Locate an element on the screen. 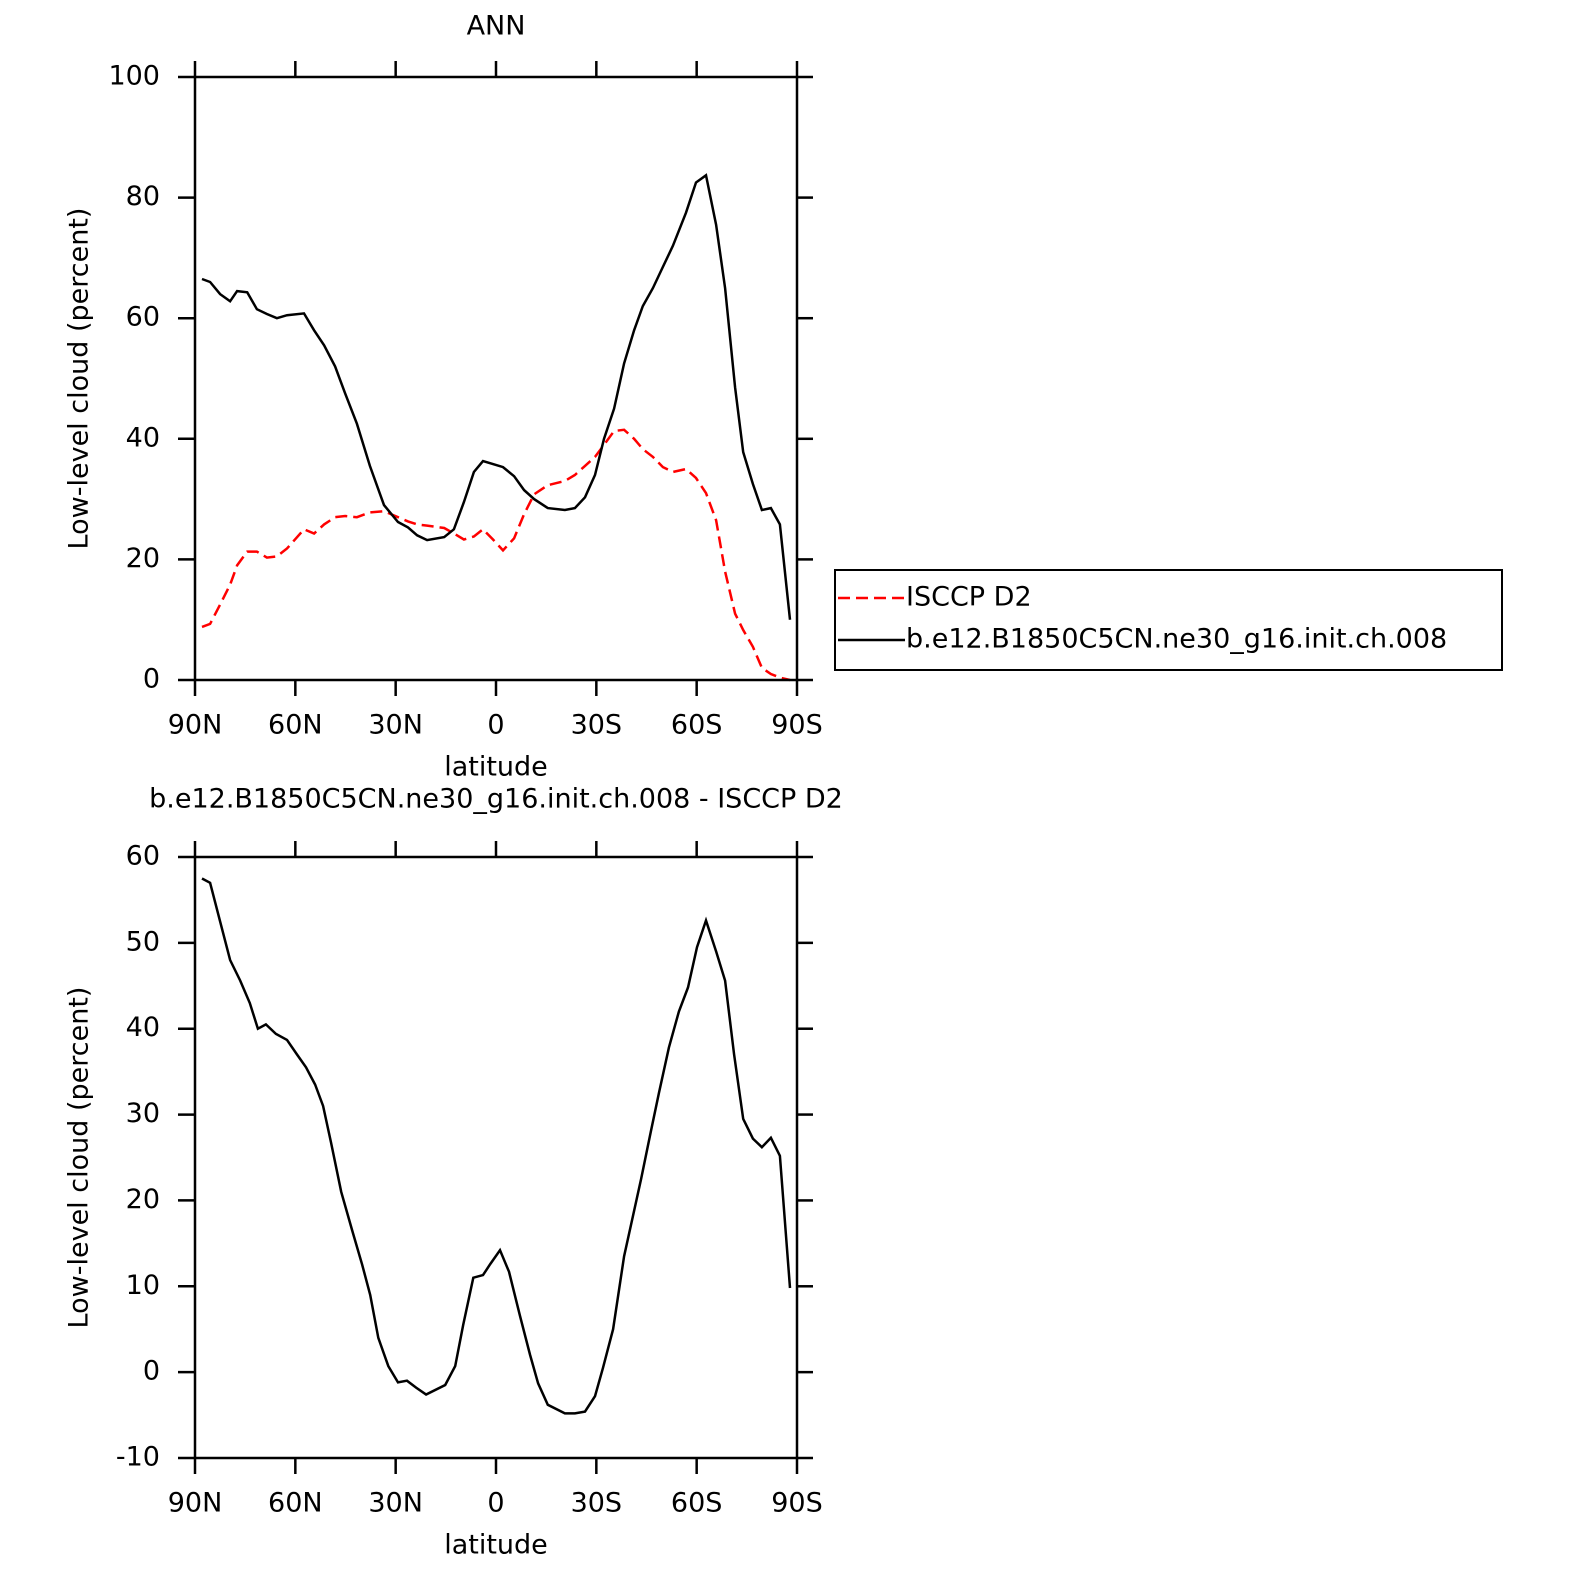  legend-label: b.e12.B1850C5CN.ne30_g16.init.ch.008 is located at coordinates (1176, 639).